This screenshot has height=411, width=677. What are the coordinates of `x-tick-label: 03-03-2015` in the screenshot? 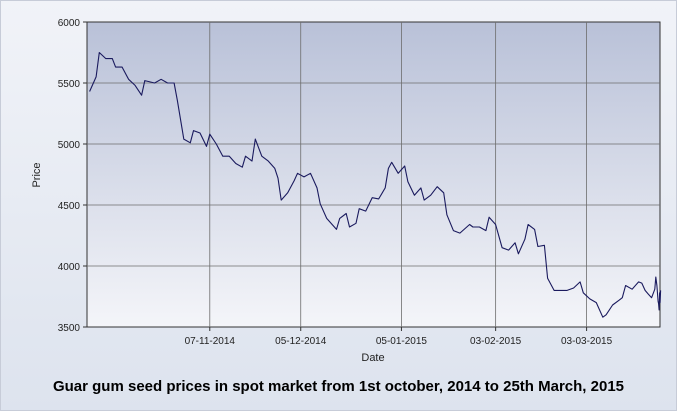 It's located at (587, 341).